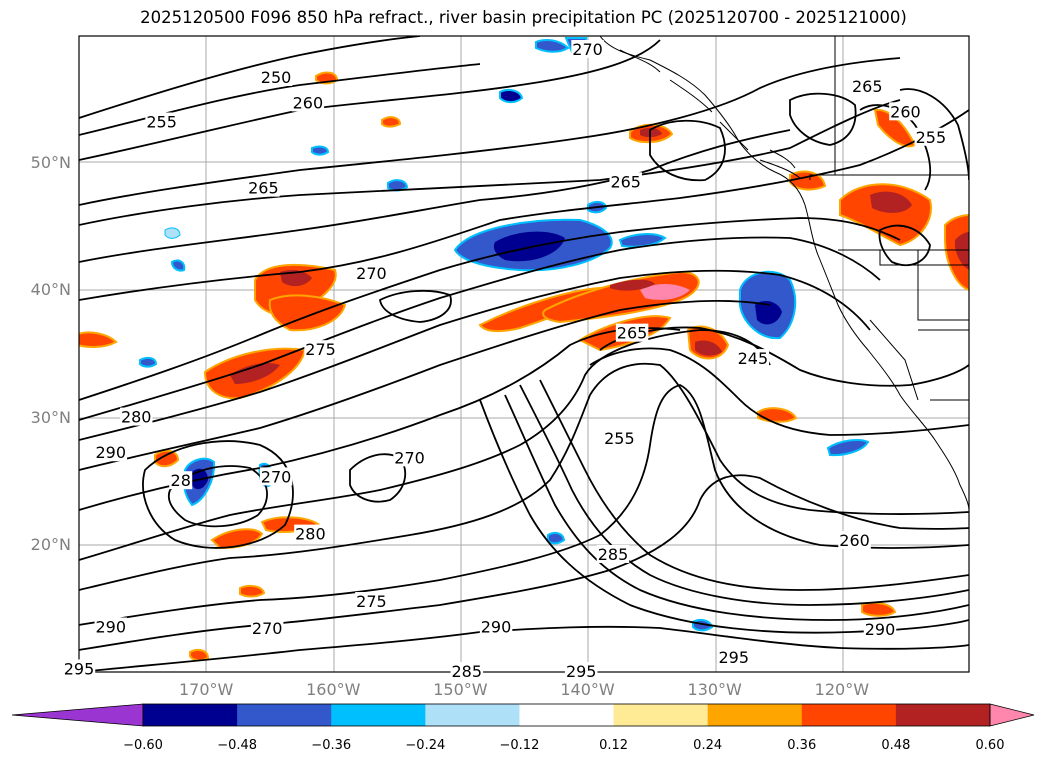  I want to click on colorbar-tick-label: −0.48, so click(237, 745).